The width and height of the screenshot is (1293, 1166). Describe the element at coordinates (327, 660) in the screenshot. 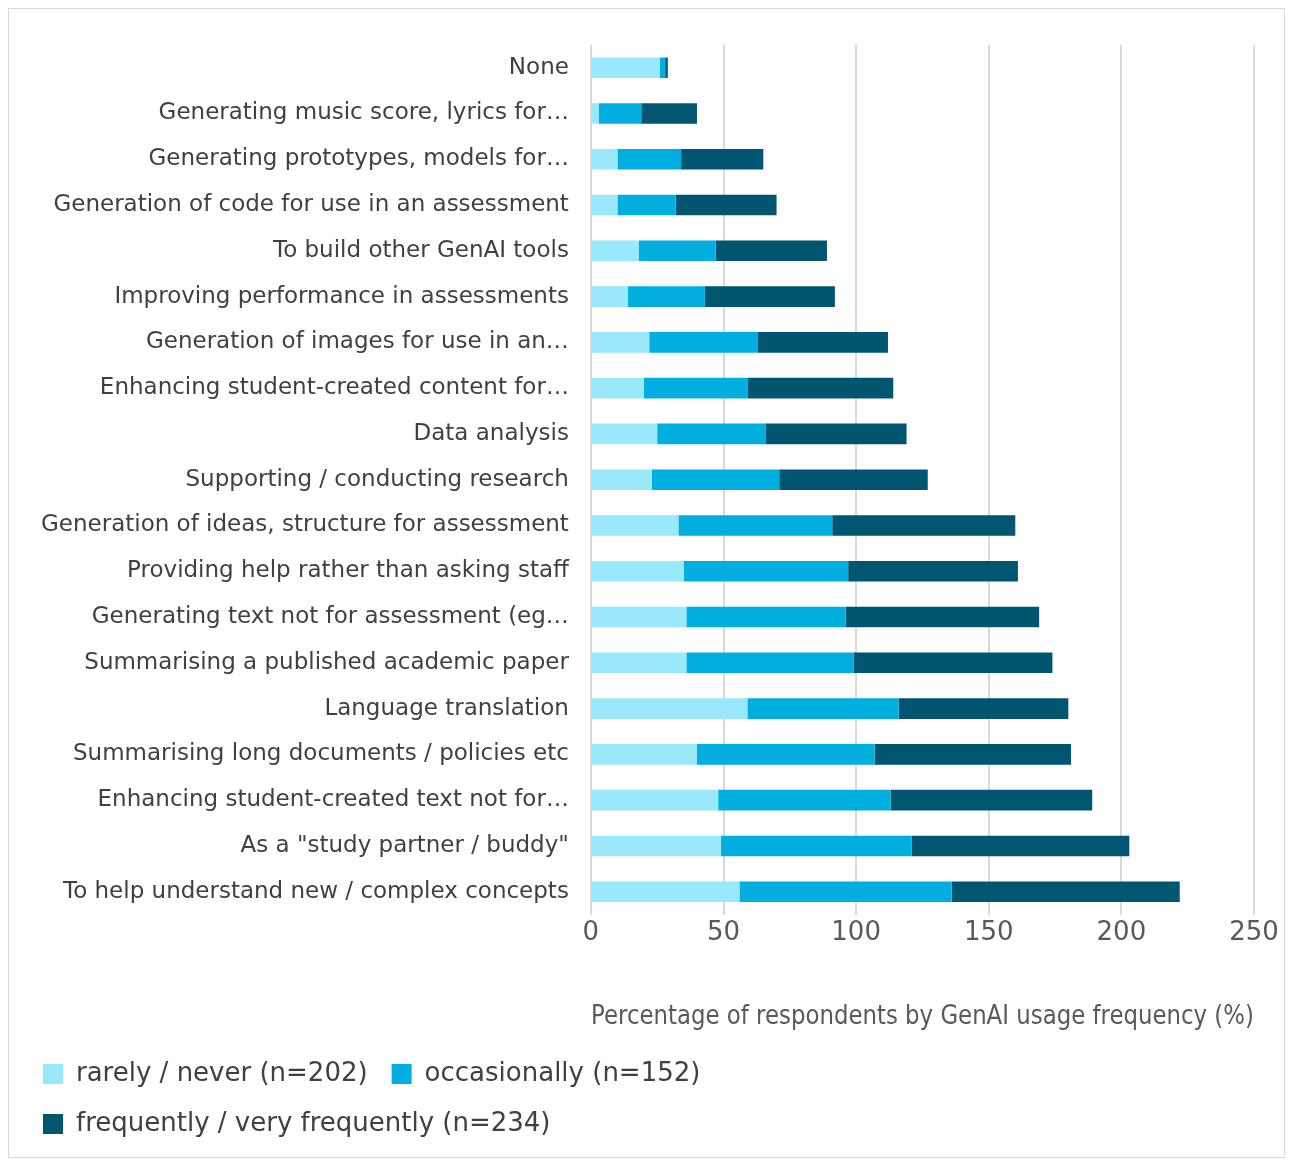

I see `y-tick-label: Summarising a published academic paper` at that location.